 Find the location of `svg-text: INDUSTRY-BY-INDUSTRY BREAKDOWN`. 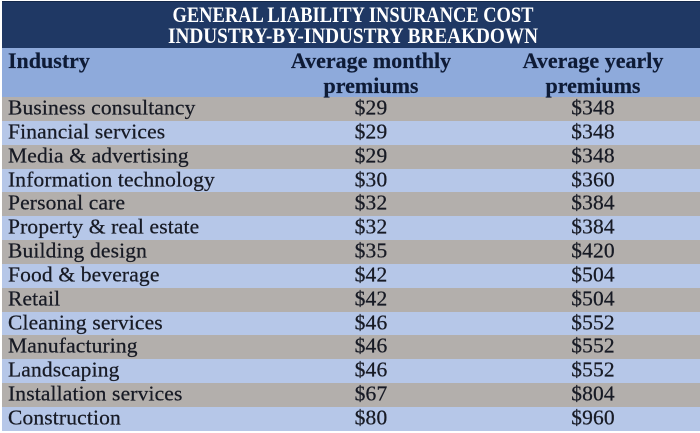

svg-text: INDUSTRY-BY-INDUSTRY BREAKDOWN is located at coordinates (353, 35).